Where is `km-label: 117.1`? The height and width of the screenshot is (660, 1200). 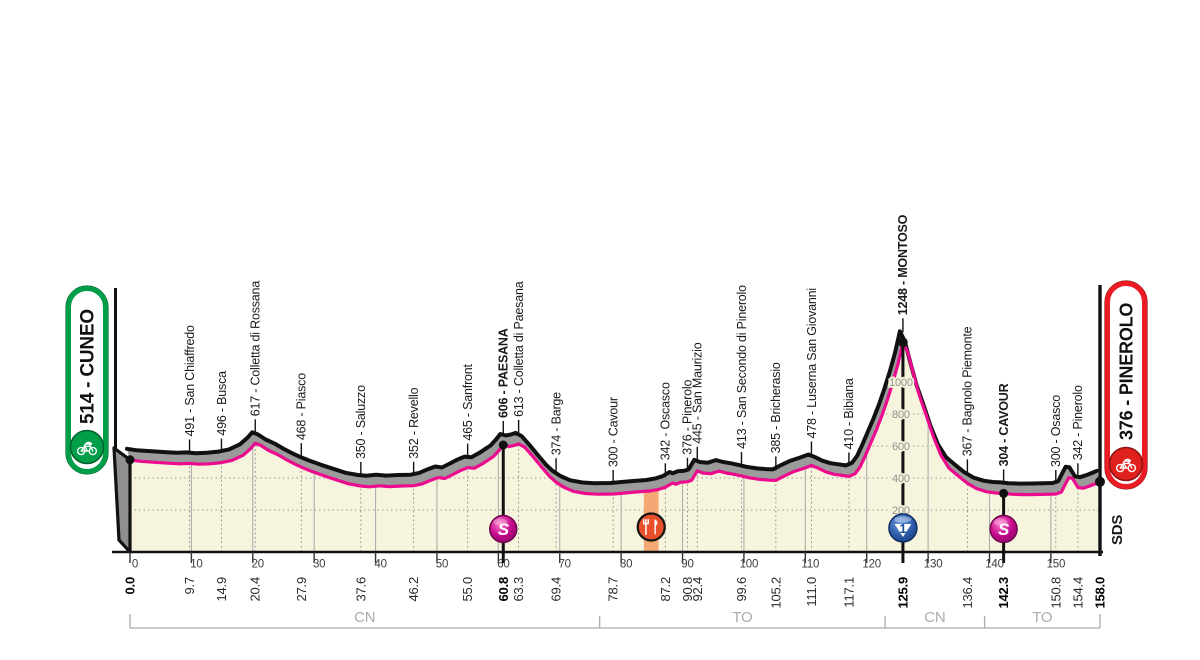
km-label: 117.1 is located at coordinates (848, 592).